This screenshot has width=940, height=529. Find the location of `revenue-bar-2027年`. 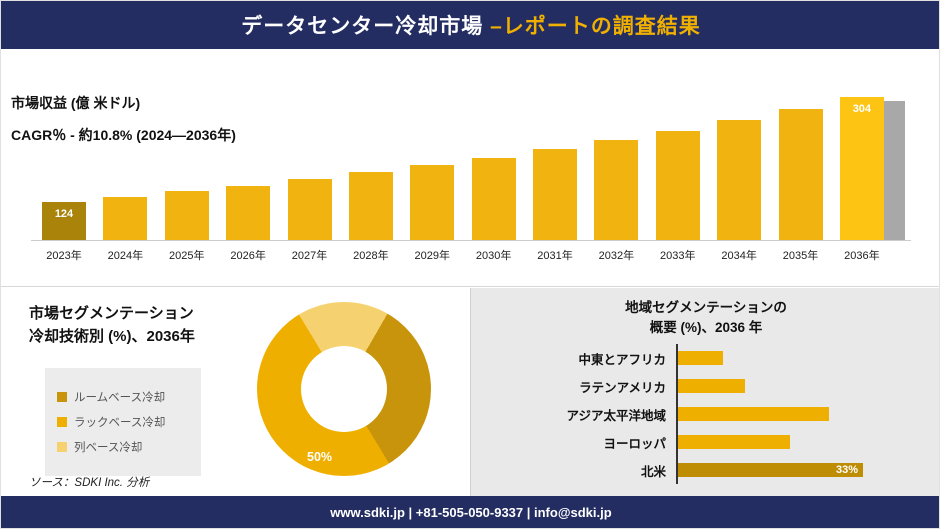

revenue-bar-2027年 is located at coordinates (309, 209).